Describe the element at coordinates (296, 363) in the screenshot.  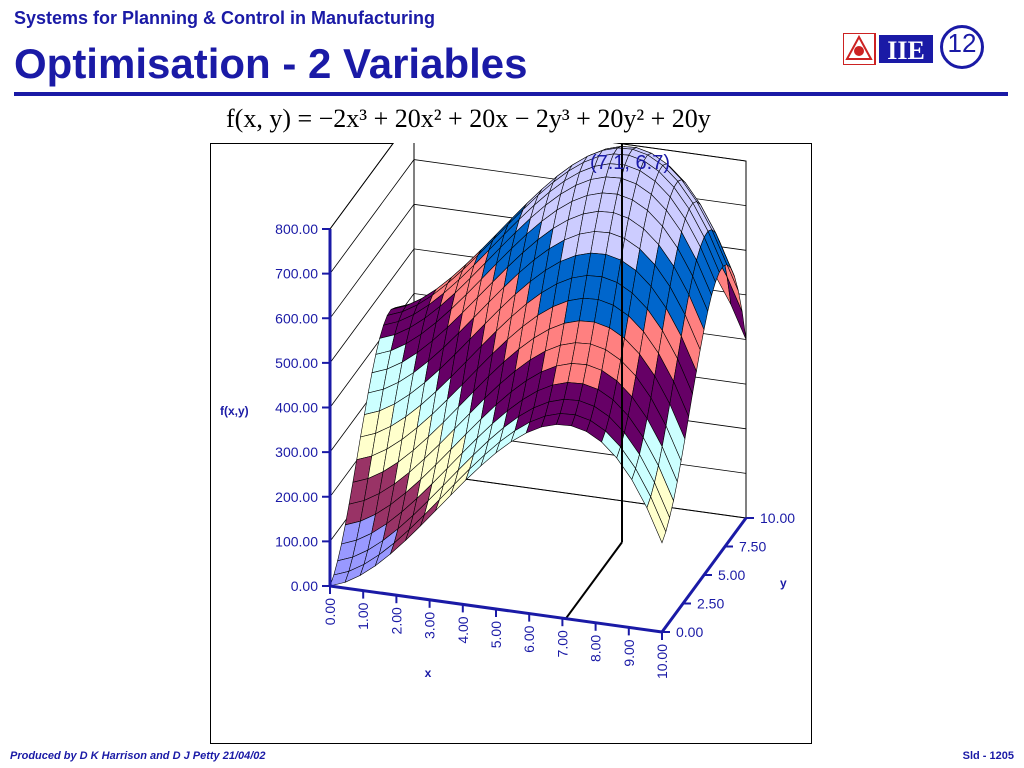
I see `z-tick-label: 500.00` at that location.